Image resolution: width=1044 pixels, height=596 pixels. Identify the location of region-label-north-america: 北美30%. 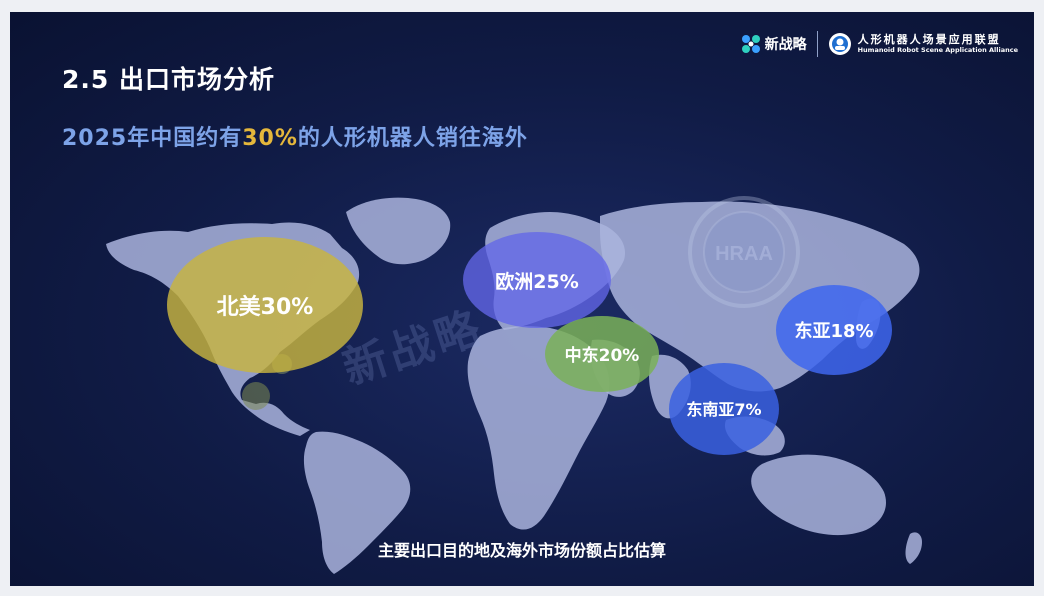
(265, 307).